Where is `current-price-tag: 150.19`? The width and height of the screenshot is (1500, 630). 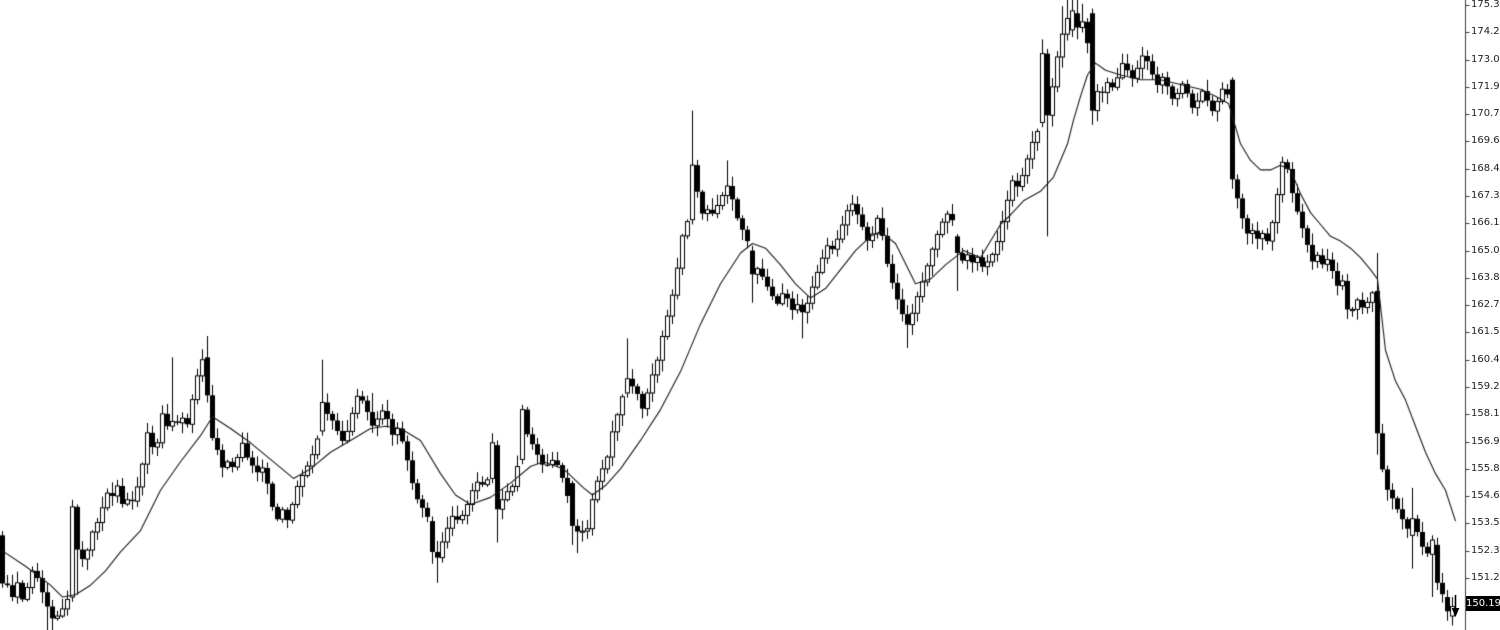 current-price-tag: 150.19 is located at coordinates (1483, 603).